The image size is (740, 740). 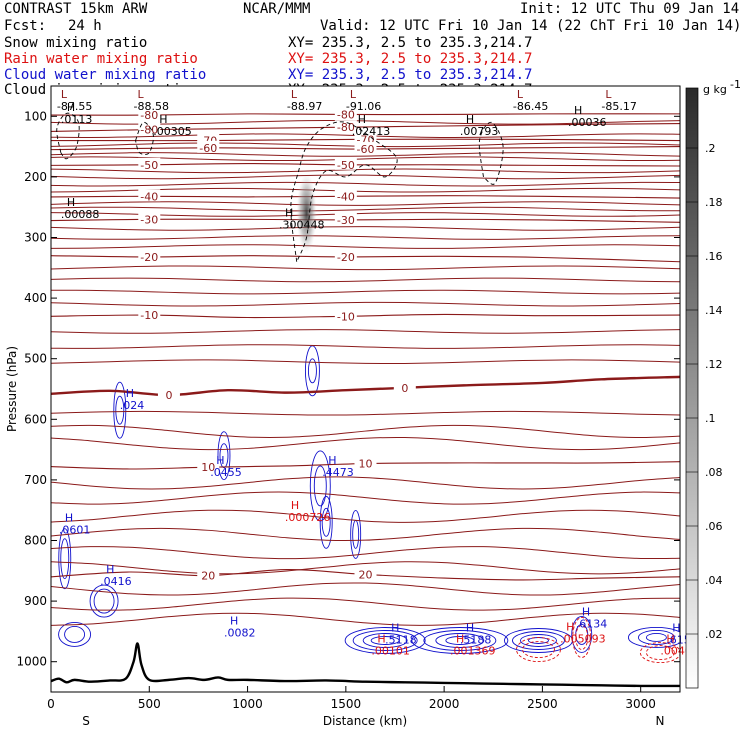 What do you see at coordinates (172, 131) in the screenshot?
I see `maximum-value: .00305` at bounding box center [172, 131].